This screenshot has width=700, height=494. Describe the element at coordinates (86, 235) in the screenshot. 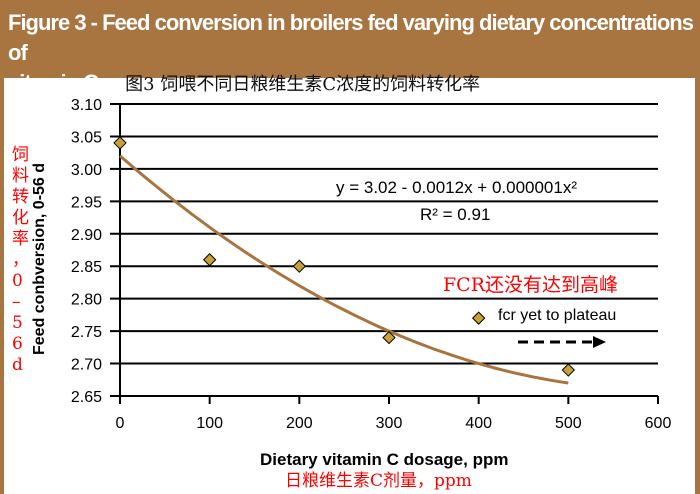

I see `y-tick-label: 2.90` at that location.